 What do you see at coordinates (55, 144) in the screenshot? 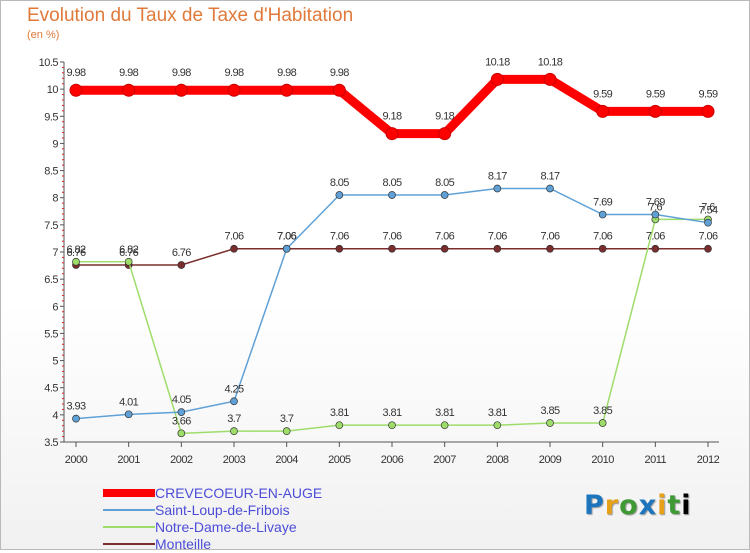
I see `y-tick-label: 9` at bounding box center [55, 144].